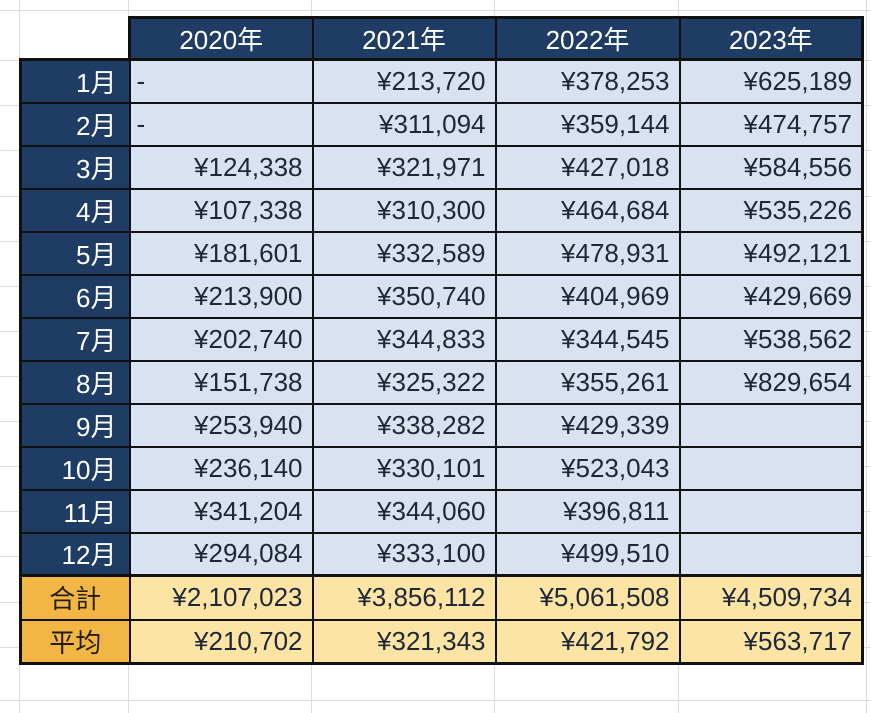 This screenshot has height=713, width=871. What do you see at coordinates (75, 296) in the screenshot?
I see `month-header-cell: 6月` at bounding box center [75, 296].